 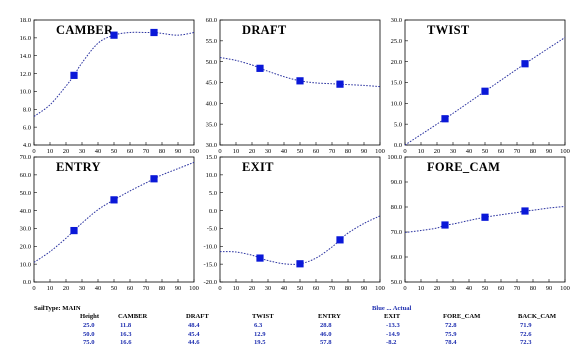 What do you see at coordinates (66, 288) in the screenshot?
I see `x-tick-label-entry: 20` at bounding box center [66, 288].